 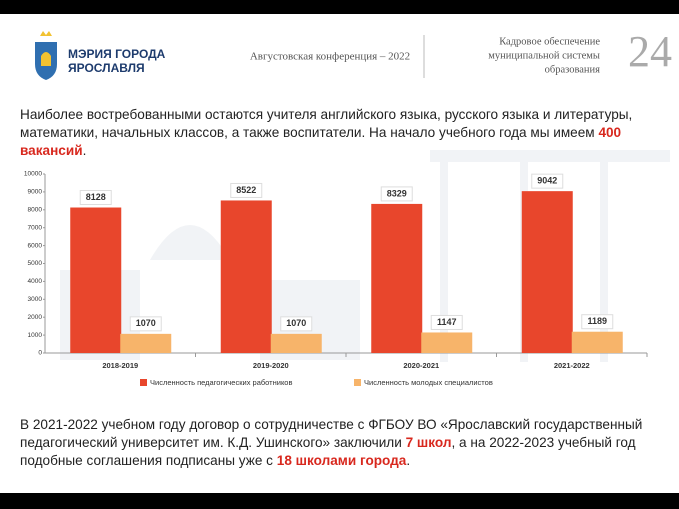 What do you see at coordinates (271, 365) in the screenshot?
I see `x-tick-label: 2019-2020` at bounding box center [271, 365].